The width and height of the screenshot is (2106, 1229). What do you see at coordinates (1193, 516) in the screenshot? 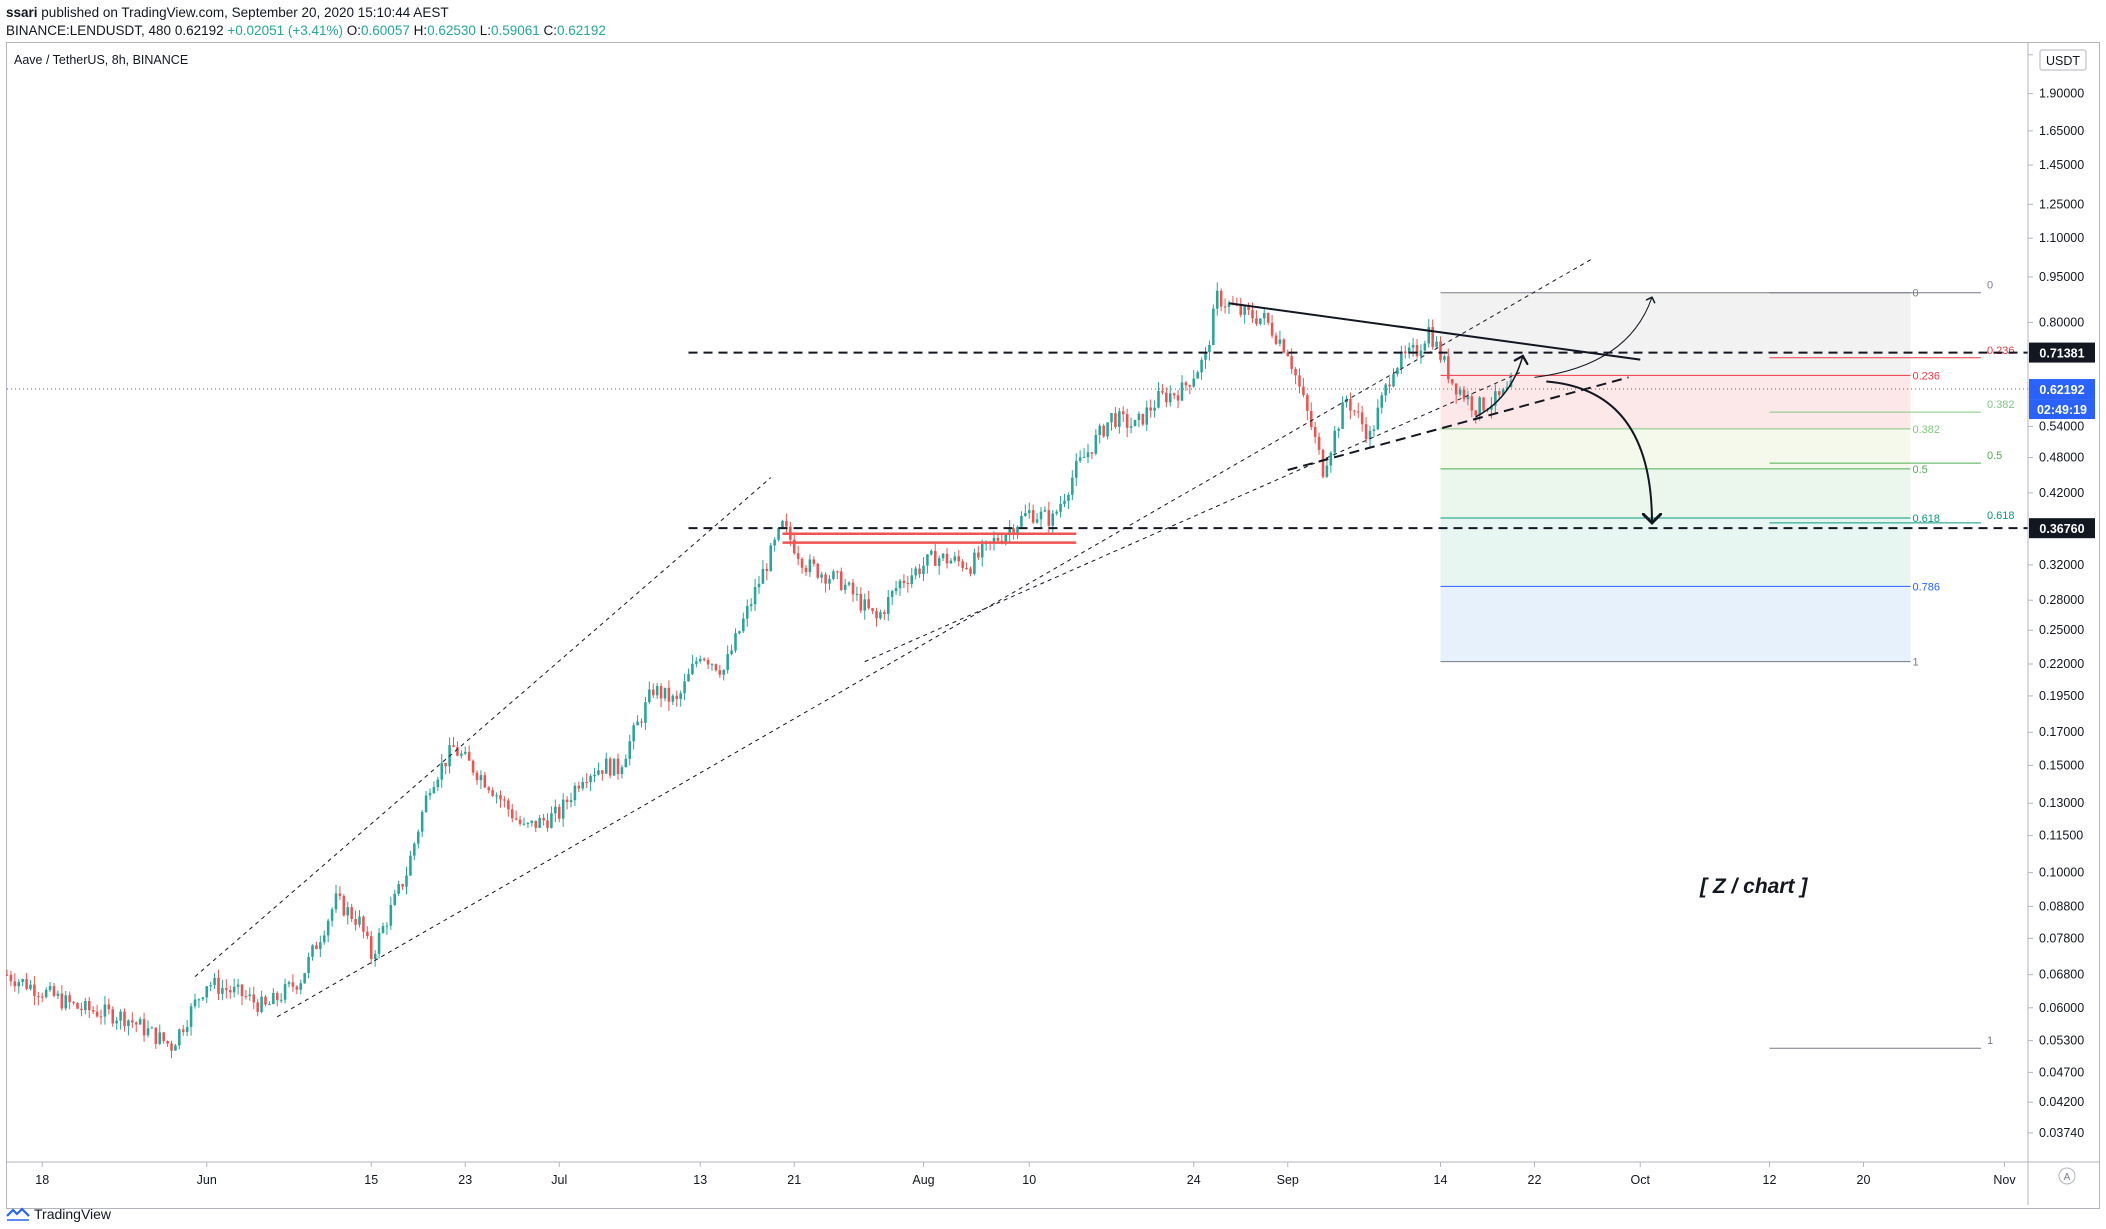
I see `channel-lower-line` at bounding box center [1193, 516].